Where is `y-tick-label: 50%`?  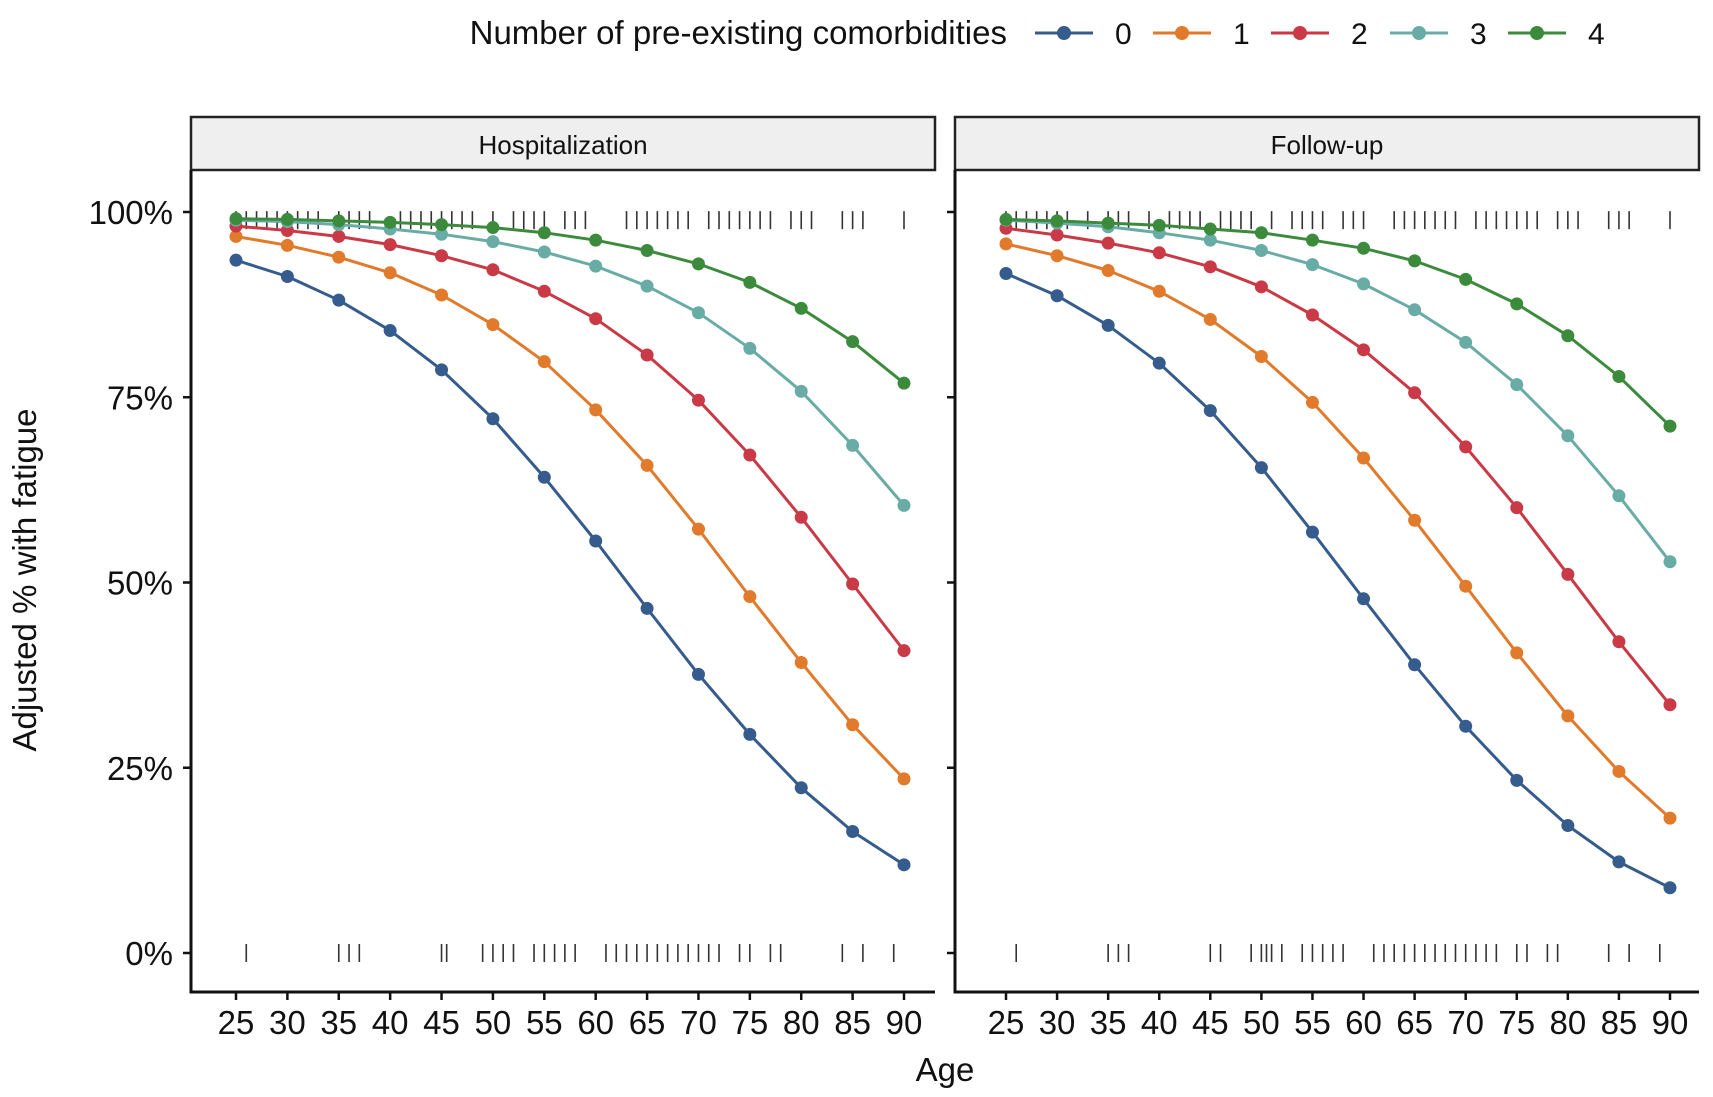
y-tick-label: 50% is located at coordinates (140, 583).